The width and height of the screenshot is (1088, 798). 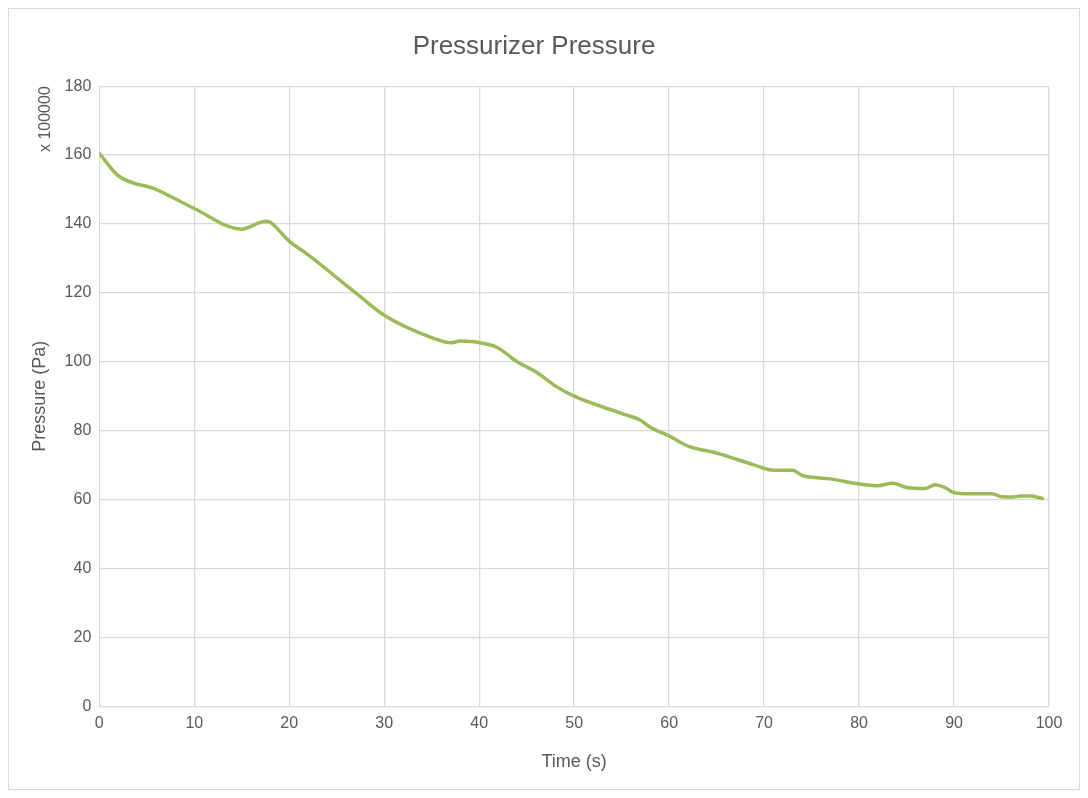 What do you see at coordinates (78, 85) in the screenshot?
I see `y-tick-label: 180` at bounding box center [78, 85].